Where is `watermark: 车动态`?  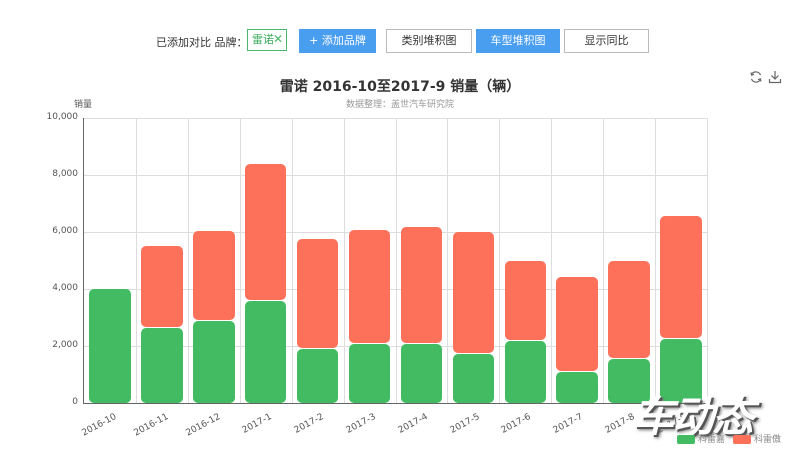
watermark: 车动态 is located at coordinates (693, 416).